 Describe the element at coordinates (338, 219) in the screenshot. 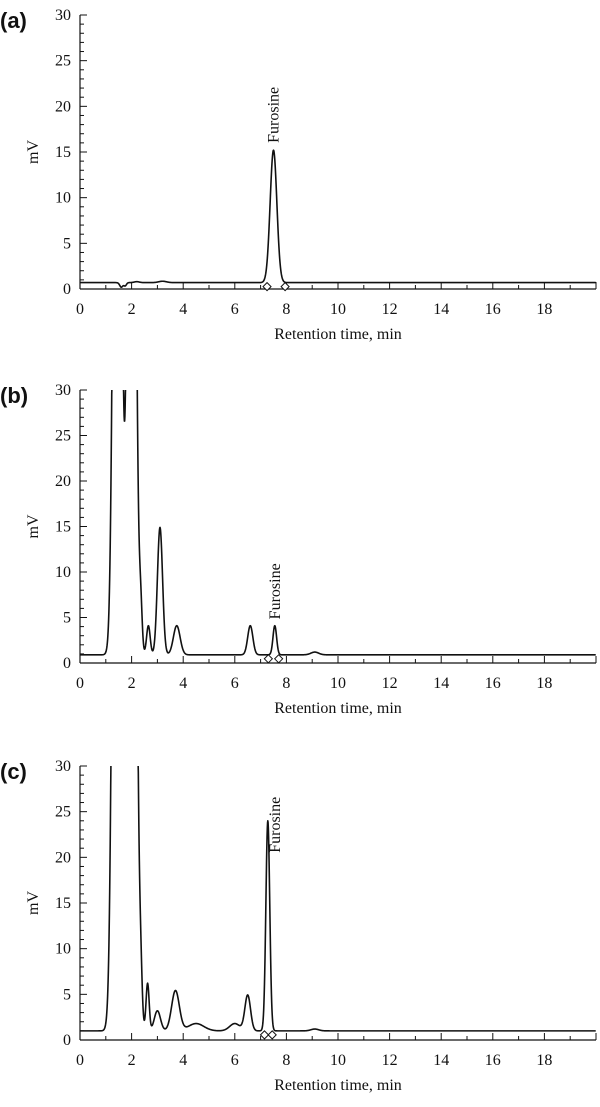

I see `chromatogram-trace` at that location.